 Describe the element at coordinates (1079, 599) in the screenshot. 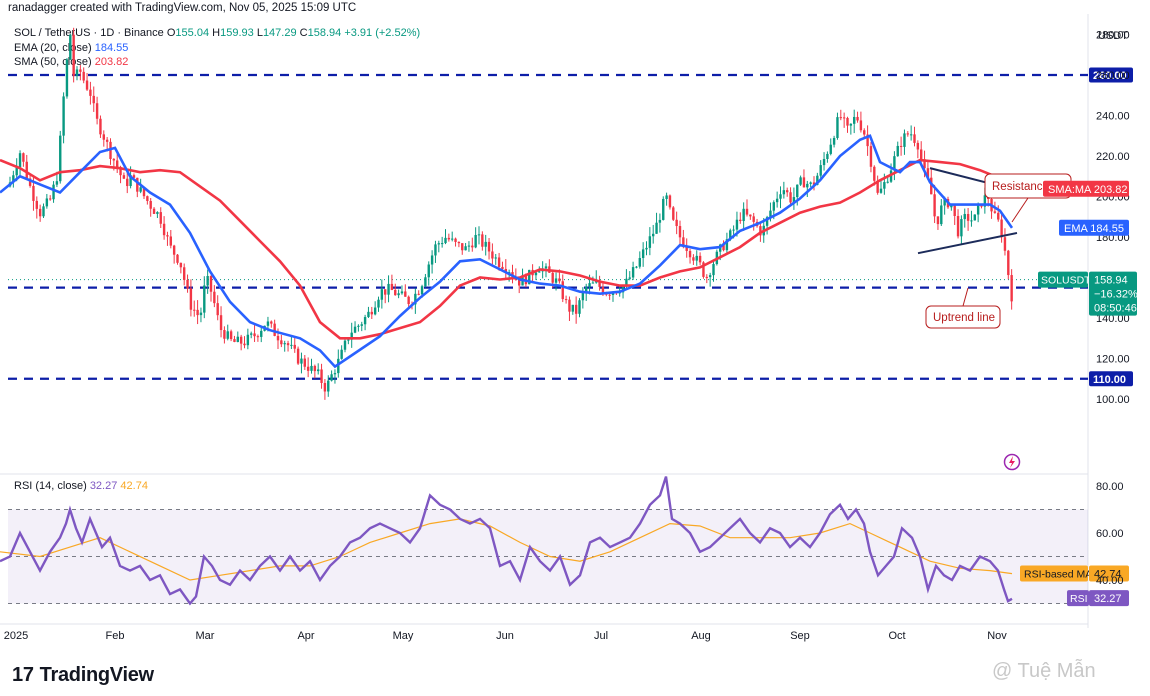

I see `rsi-badge-label: RSI` at that location.